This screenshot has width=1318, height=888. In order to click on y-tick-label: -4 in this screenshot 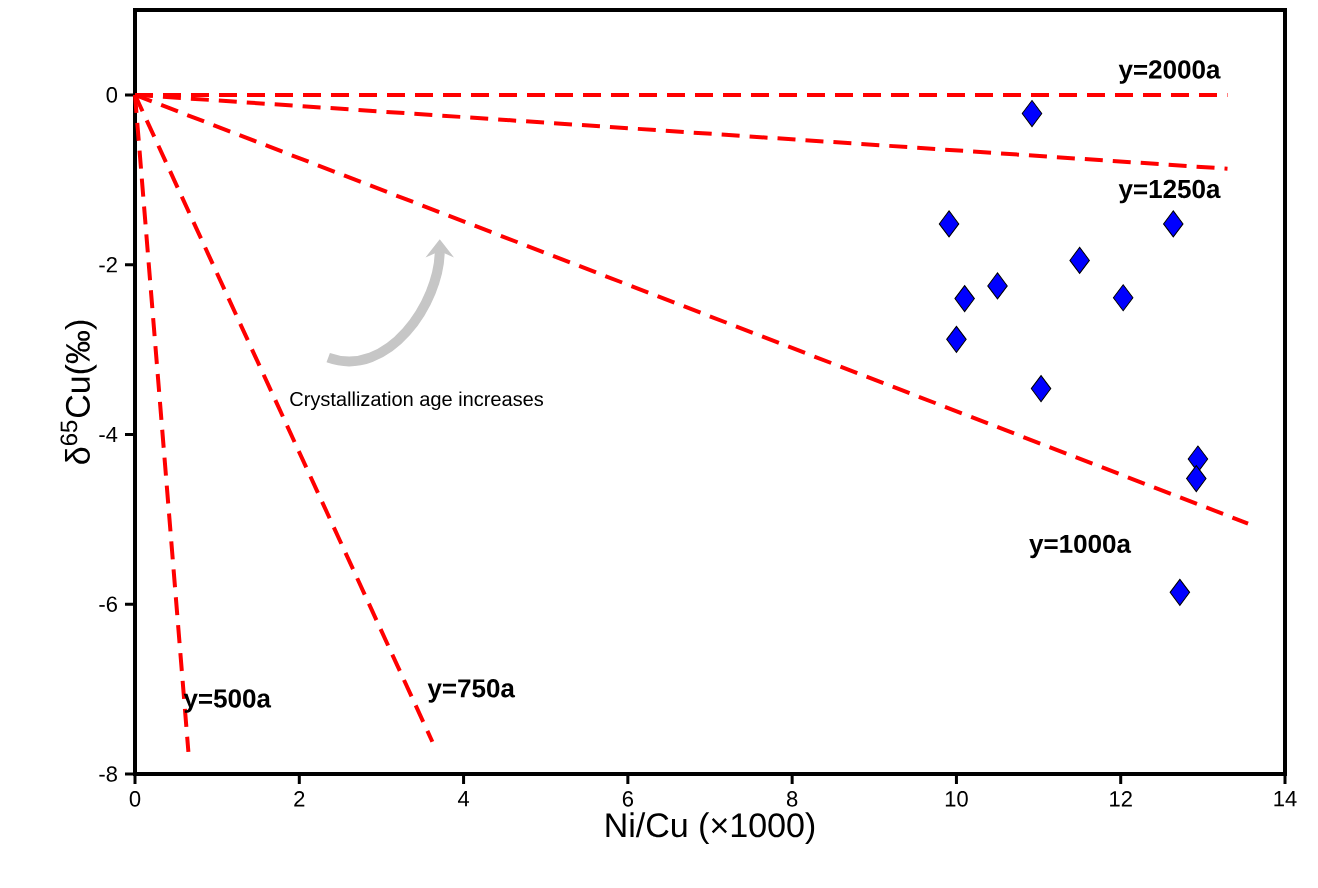, I will do `click(108, 434)`.